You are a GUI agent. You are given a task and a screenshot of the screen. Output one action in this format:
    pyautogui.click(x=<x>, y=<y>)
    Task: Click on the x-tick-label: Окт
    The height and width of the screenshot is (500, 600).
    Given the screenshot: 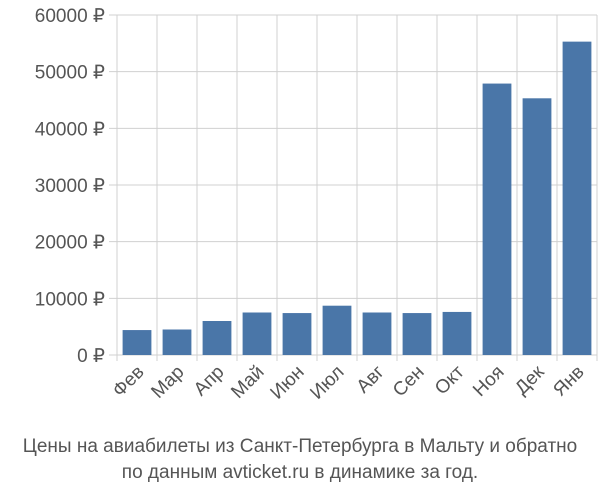 What is the action you would take?
    pyautogui.click(x=450, y=380)
    